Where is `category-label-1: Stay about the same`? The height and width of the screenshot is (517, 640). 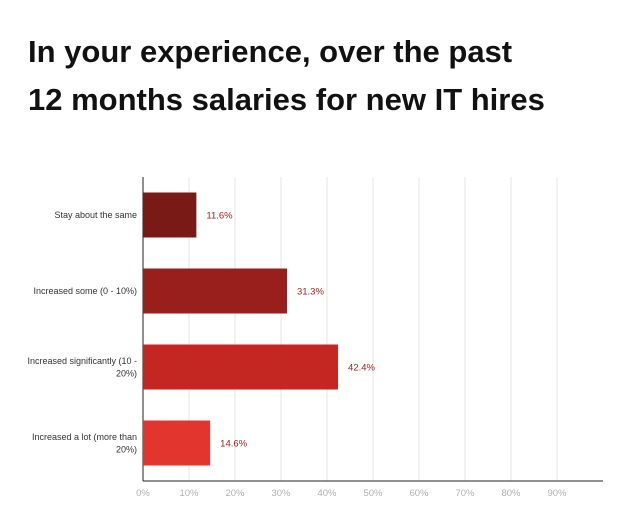
category-label-1: Stay about the same is located at coordinates (95, 215).